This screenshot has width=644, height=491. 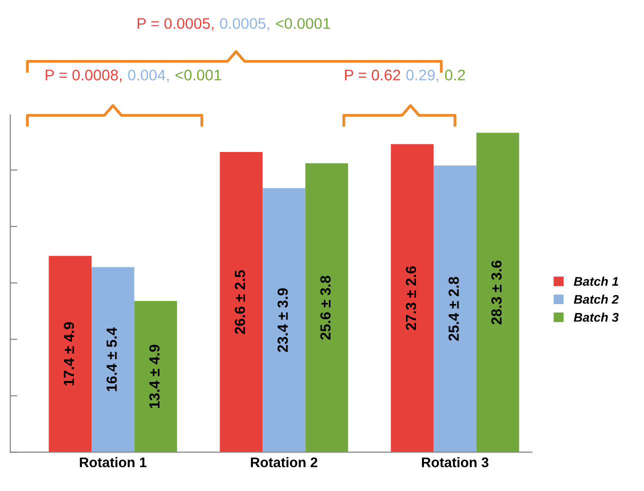 I want to click on x-tick-label: Rotation 3, so click(x=455, y=462).